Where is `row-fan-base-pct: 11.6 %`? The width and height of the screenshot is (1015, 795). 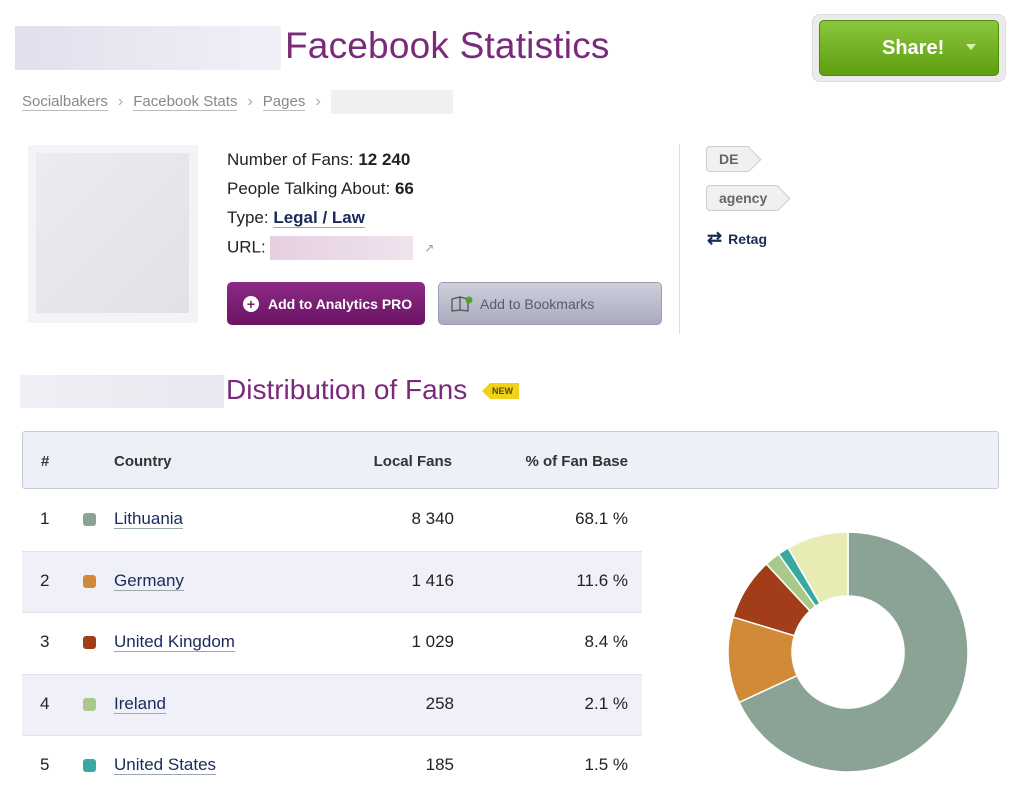
row-fan-base-pct: 11.6 % is located at coordinates (602, 580).